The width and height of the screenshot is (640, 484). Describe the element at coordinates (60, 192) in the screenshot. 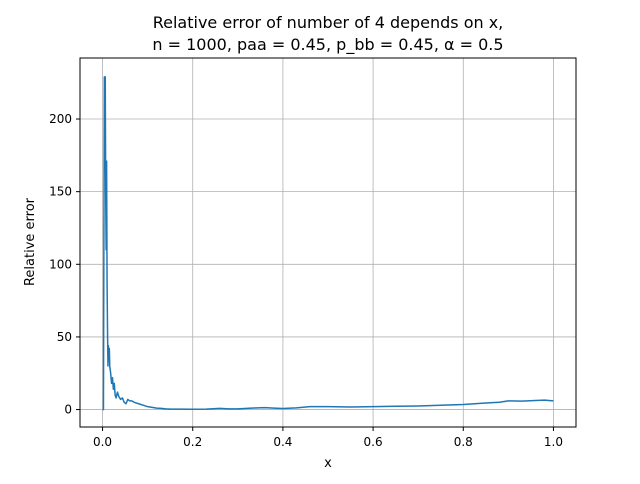

I see `y-tick-label: 150` at that location.